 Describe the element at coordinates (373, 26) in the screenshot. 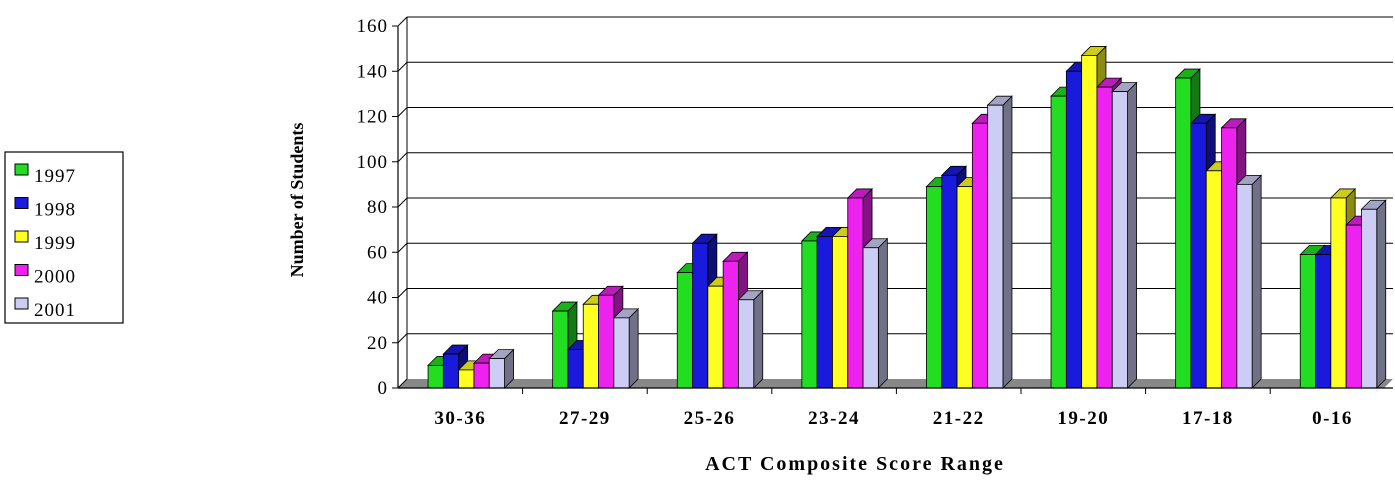

I see `y-tick-label: 160` at that location.